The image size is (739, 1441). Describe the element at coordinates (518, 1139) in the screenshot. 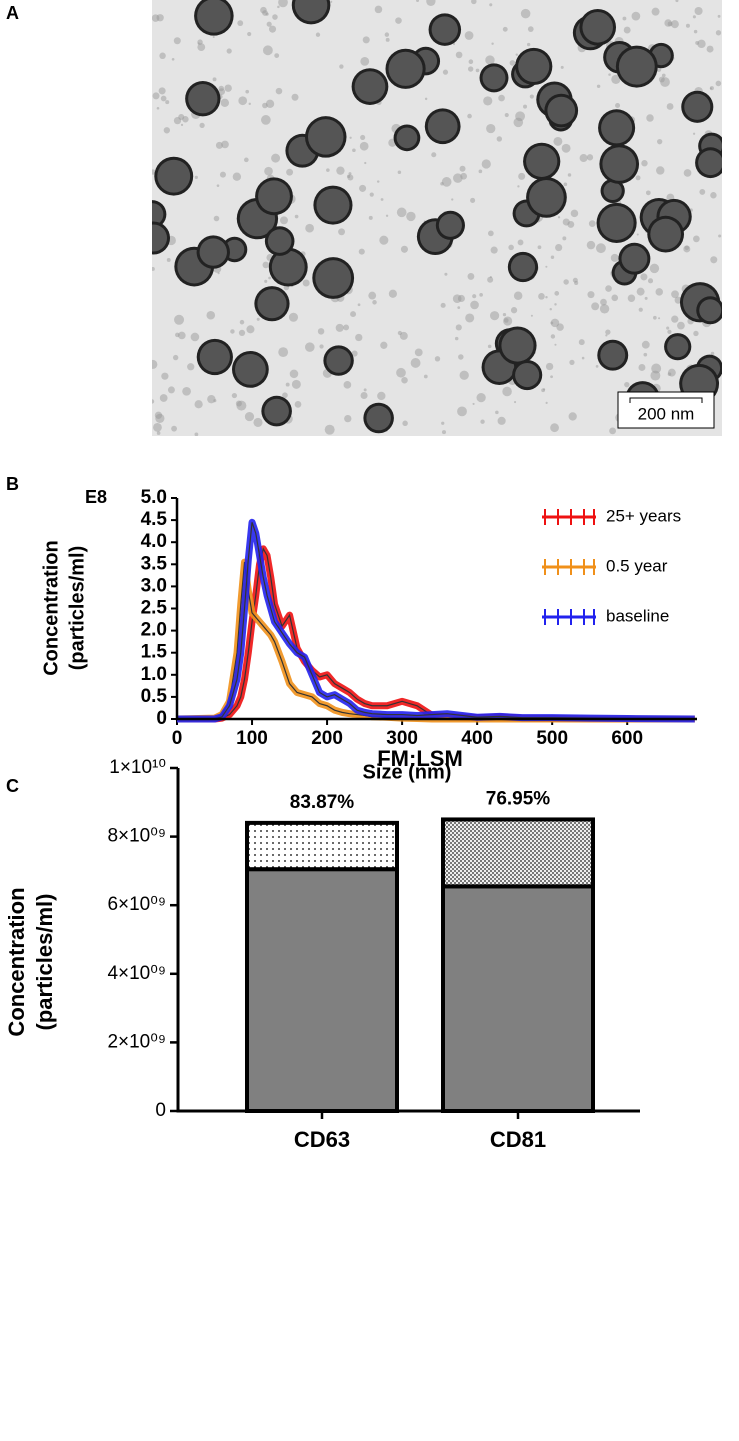

I see `x-tick-label: CD81` at that location.